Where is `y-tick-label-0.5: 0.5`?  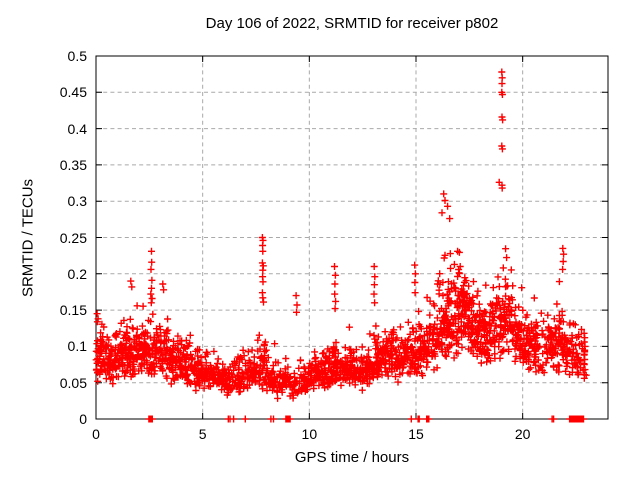 y-tick-label-0.5: 0.5 is located at coordinates (77, 56).